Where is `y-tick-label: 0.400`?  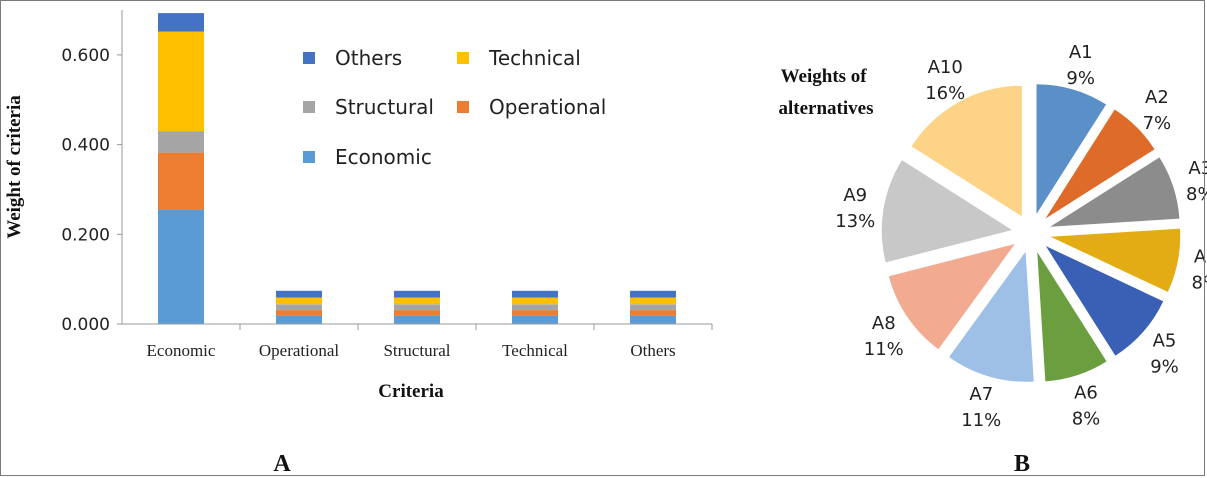
y-tick-label: 0.400 is located at coordinates (85, 146).